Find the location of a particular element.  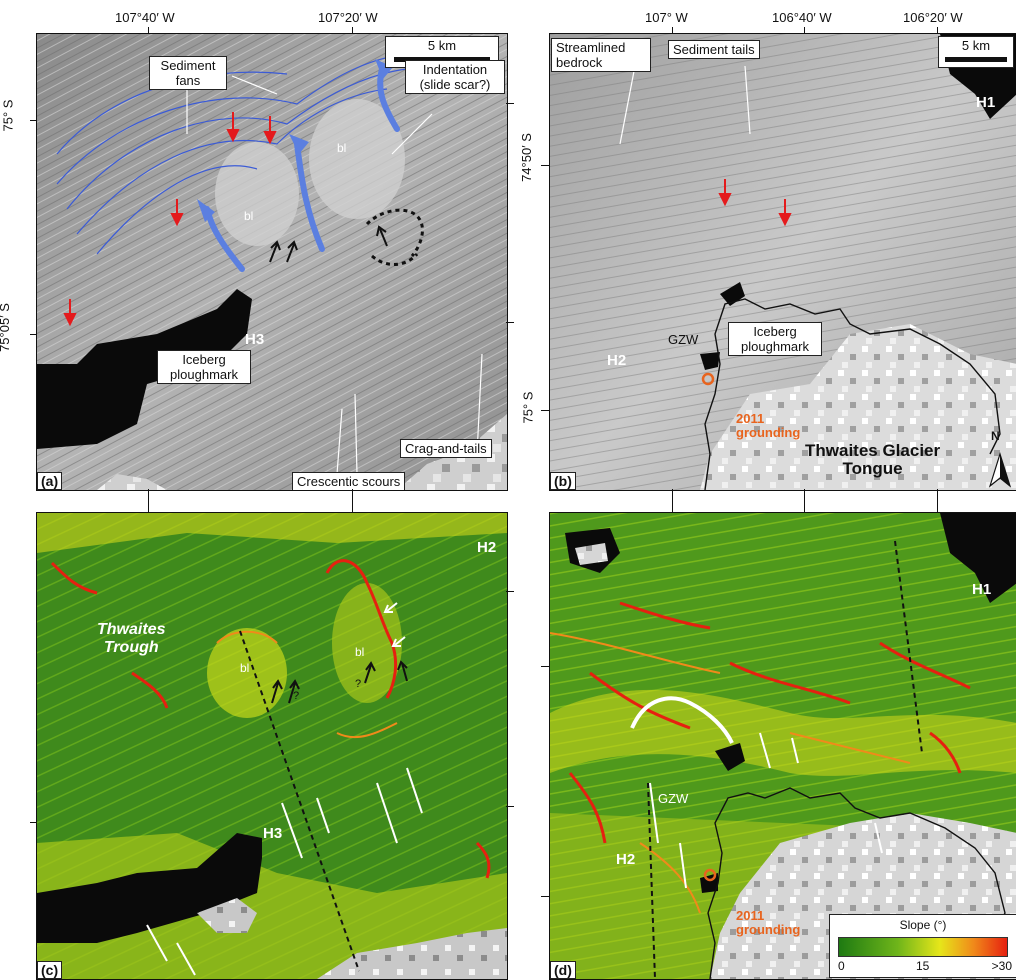

black-grounding-line-b is located at coordinates (852, 394).